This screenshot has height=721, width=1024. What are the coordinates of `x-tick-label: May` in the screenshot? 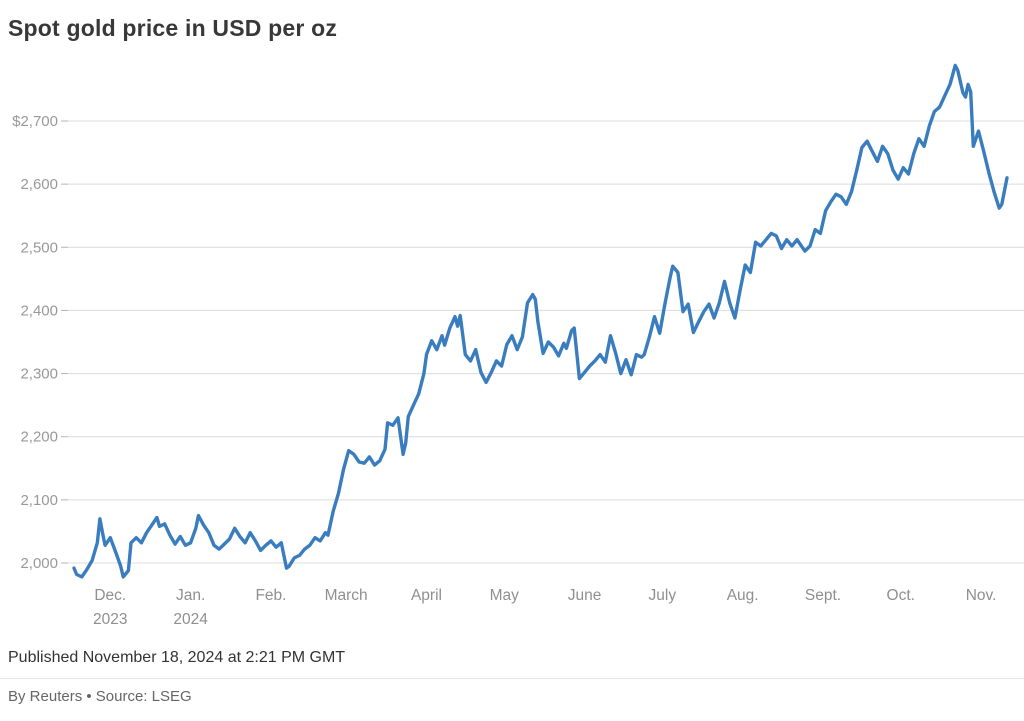 It's located at (505, 595).